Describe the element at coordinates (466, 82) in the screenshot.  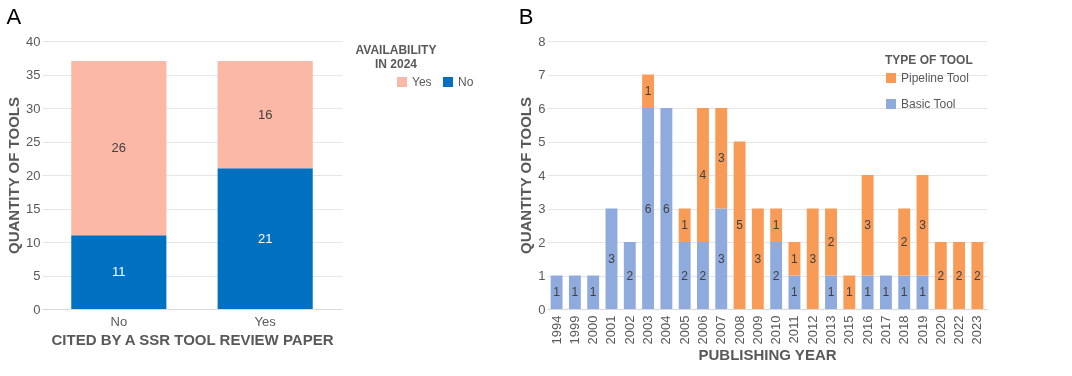
I see `legend-label: No` at that location.